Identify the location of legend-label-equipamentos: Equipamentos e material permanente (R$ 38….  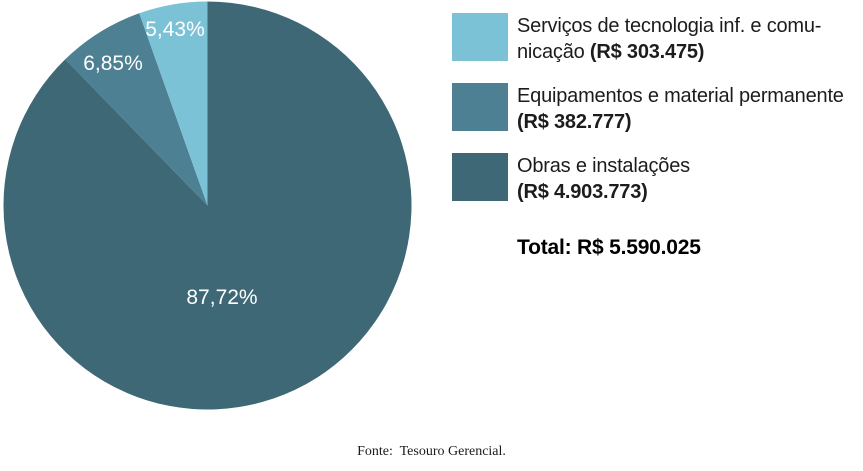
(680, 109).